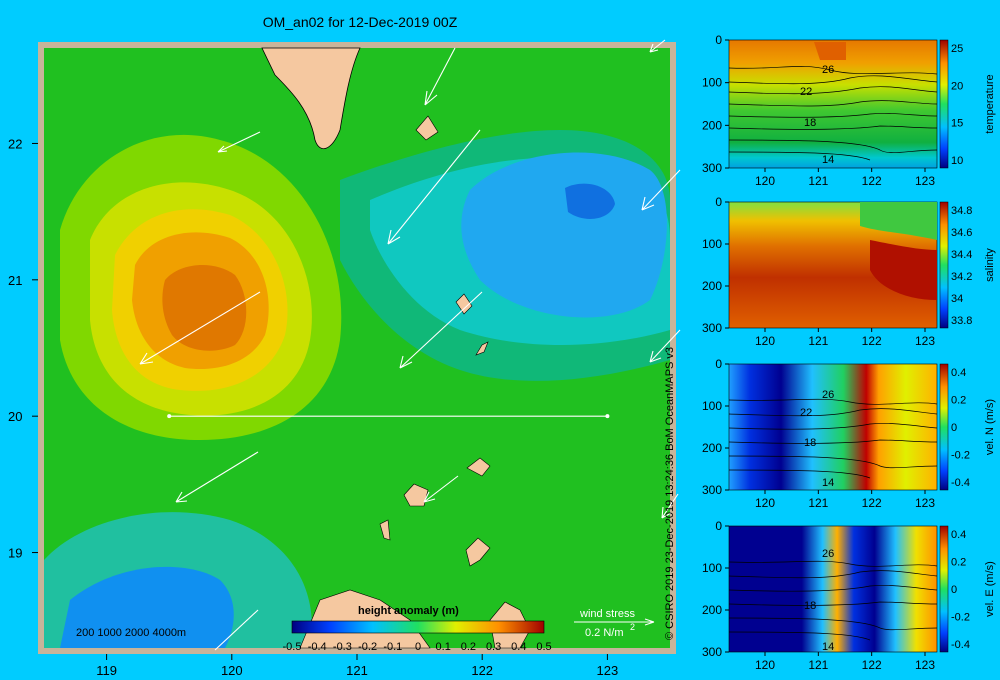 This screenshot has width=1000, height=680. Describe the element at coordinates (838, 104) in the screenshot. I see `panel-temperature: 26 22 18 14` at that location.